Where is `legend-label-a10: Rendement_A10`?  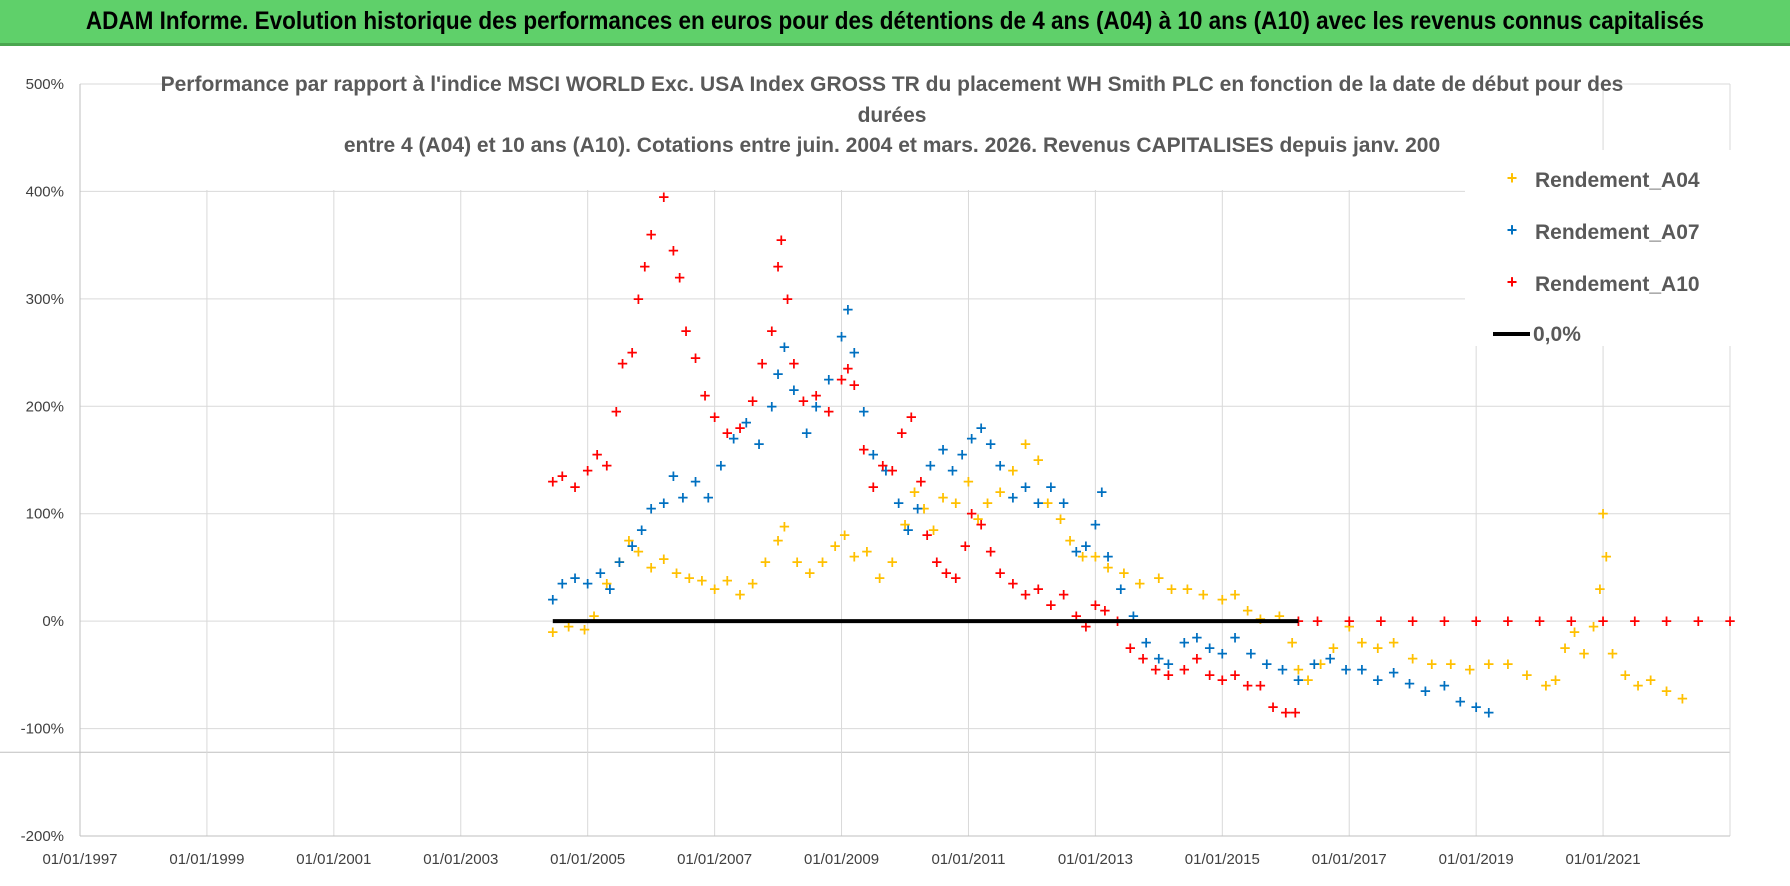 legend-label-a10: Rendement_A10 is located at coordinates (1617, 284).